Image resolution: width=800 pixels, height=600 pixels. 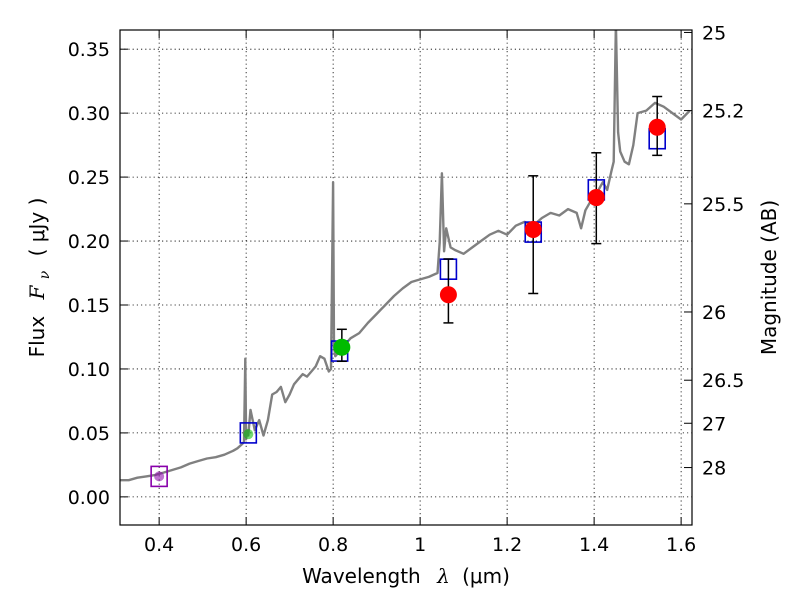 What do you see at coordinates (89, 370) in the screenshot?
I see `y-tick-label: 0.10` at bounding box center [89, 370].